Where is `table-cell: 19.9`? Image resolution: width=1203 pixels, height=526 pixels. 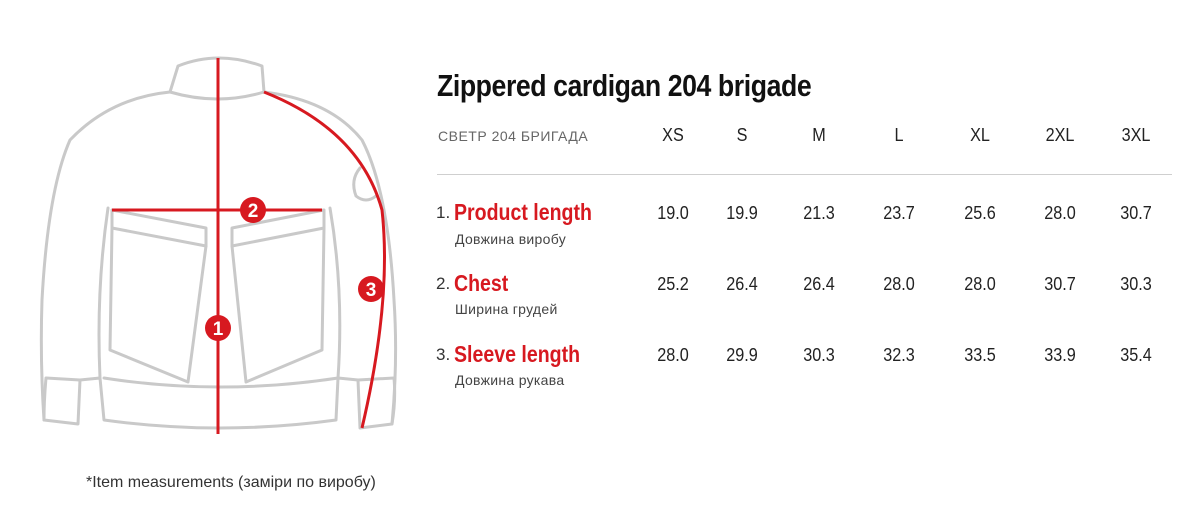 table-cell: 19.9 is located at coordinates (742, 213).